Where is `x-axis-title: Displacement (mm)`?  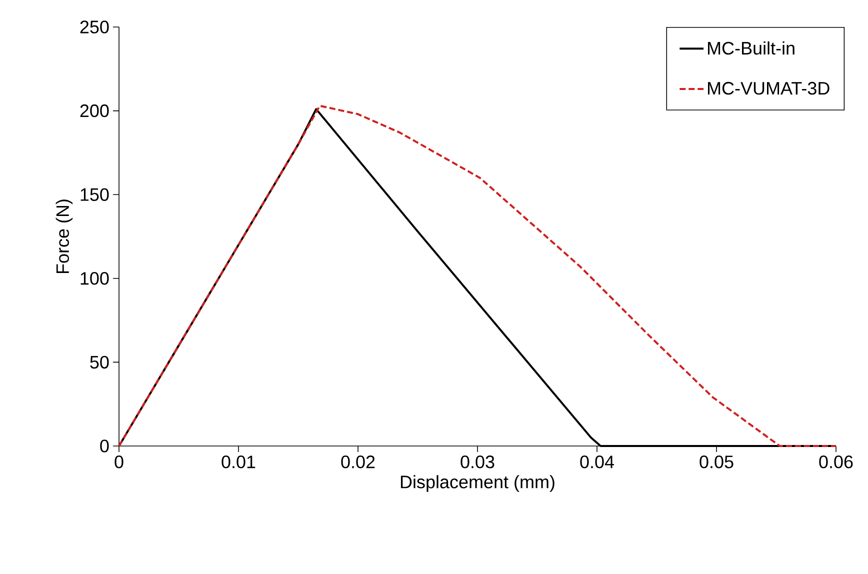
x-axis-title: Displacement (mm) is located at coordinates (477, 483).